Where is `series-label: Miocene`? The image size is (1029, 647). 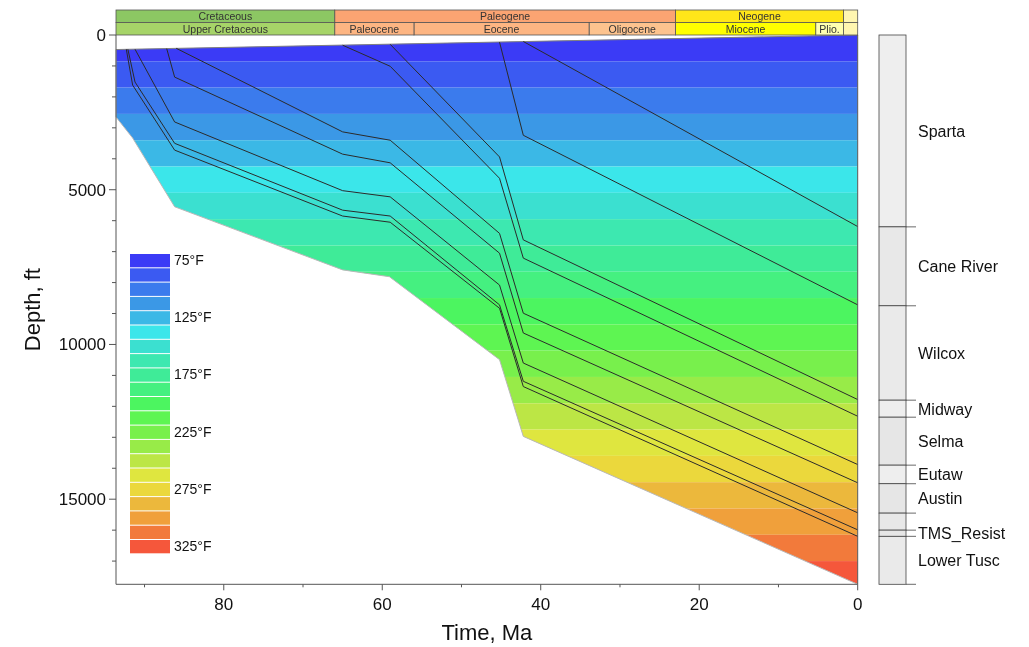
series-label: Miocene is located at coordinates (745, 28).